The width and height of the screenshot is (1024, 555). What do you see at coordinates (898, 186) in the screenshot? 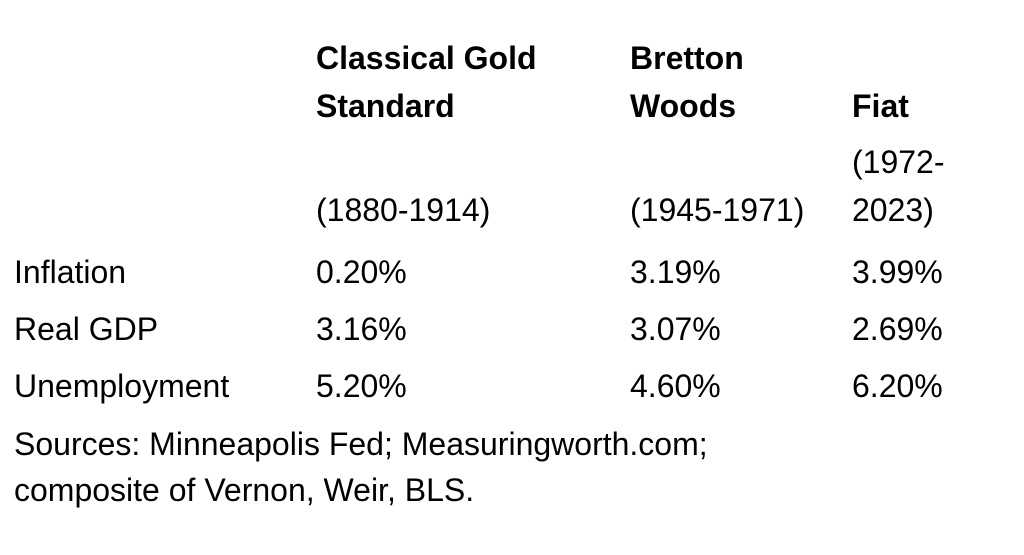
I see `period-fiat: (1972-2023)` at bounding box center [898, 186].